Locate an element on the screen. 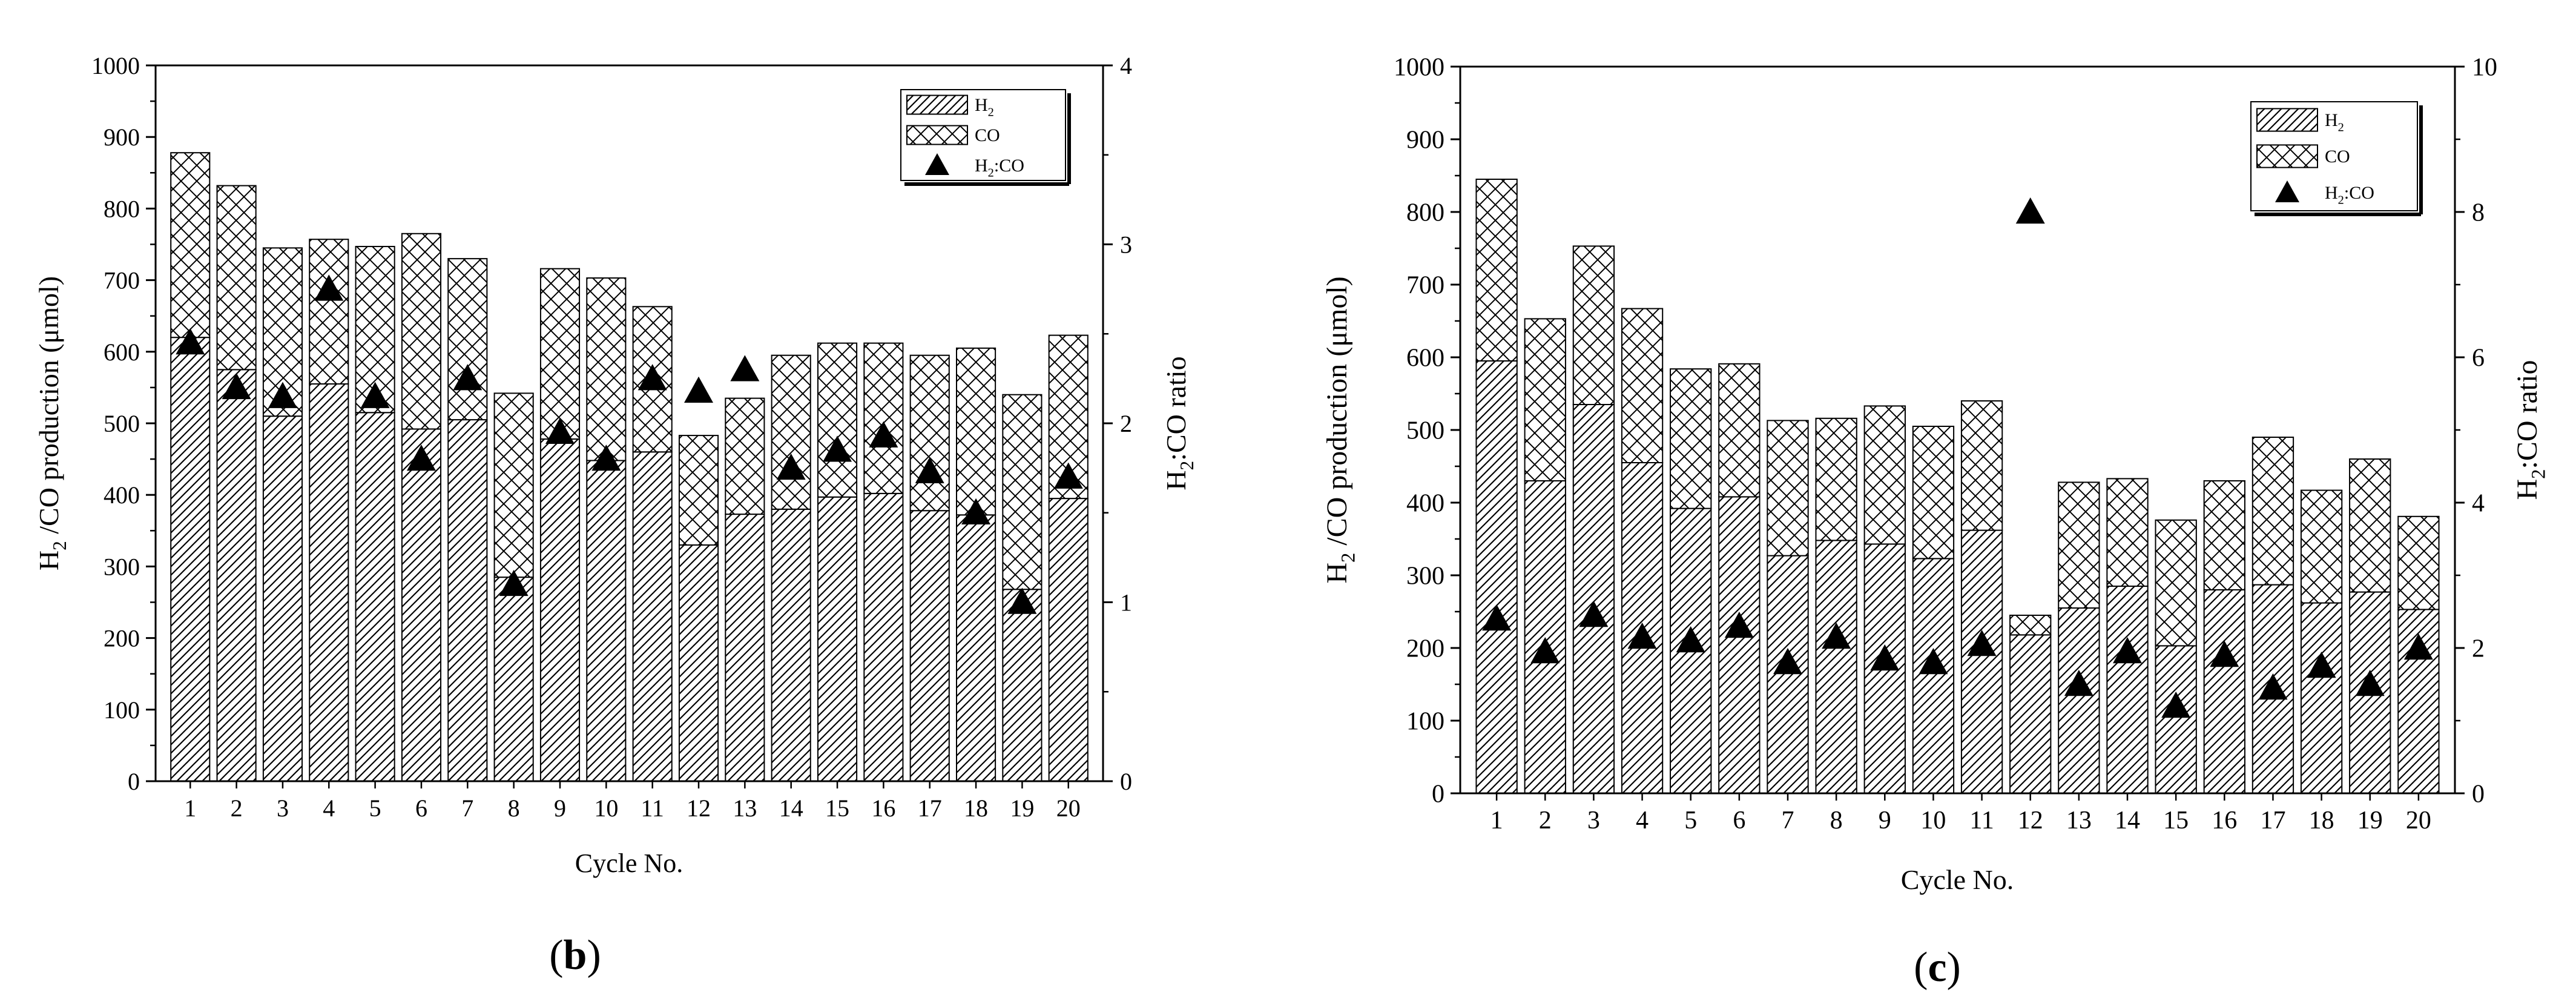 The height and width of the screenshot is (998, 2576). chart-b-y-tick-label: 500 is located at coordinates (122, 423).